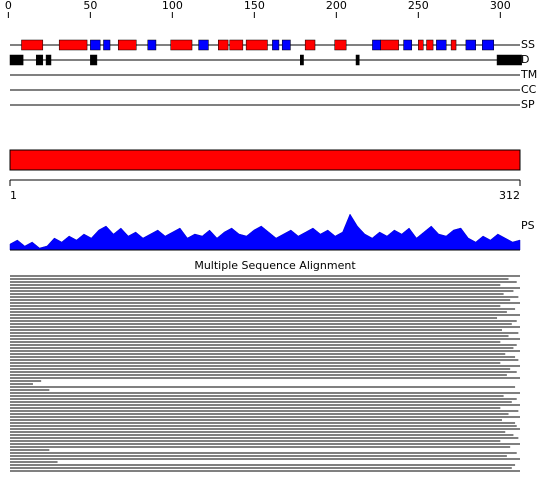 This screenshot has height=495, width=550. Describe the element at coordinates (528, 74) in the screenshot. I see `track-label: TM` at that location.